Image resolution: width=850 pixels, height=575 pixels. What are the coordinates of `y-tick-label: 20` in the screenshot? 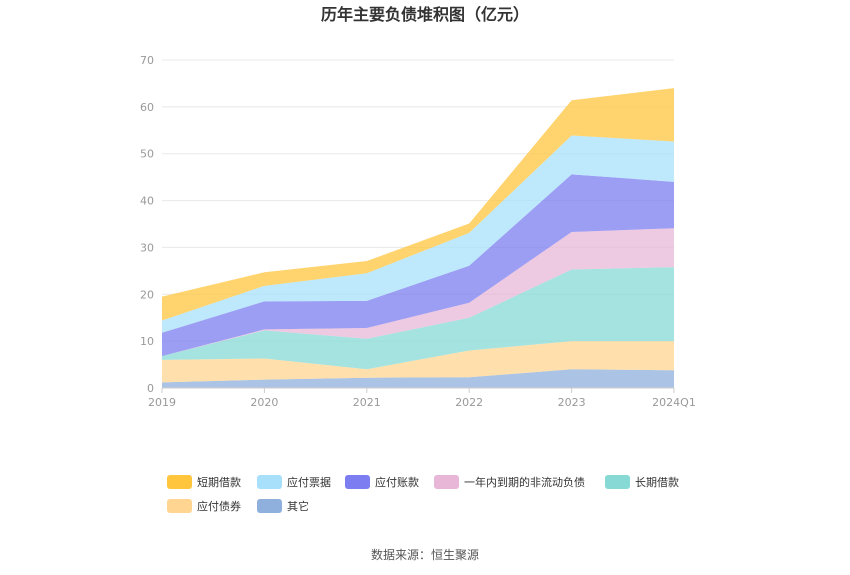 It's located at (147, 294).